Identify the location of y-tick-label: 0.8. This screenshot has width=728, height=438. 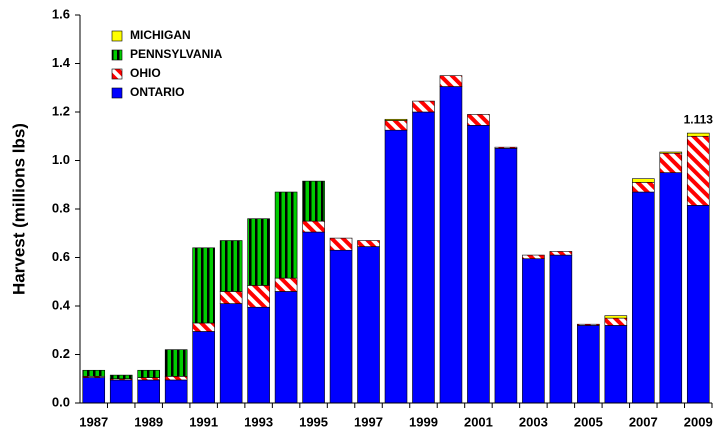
(61, 207).